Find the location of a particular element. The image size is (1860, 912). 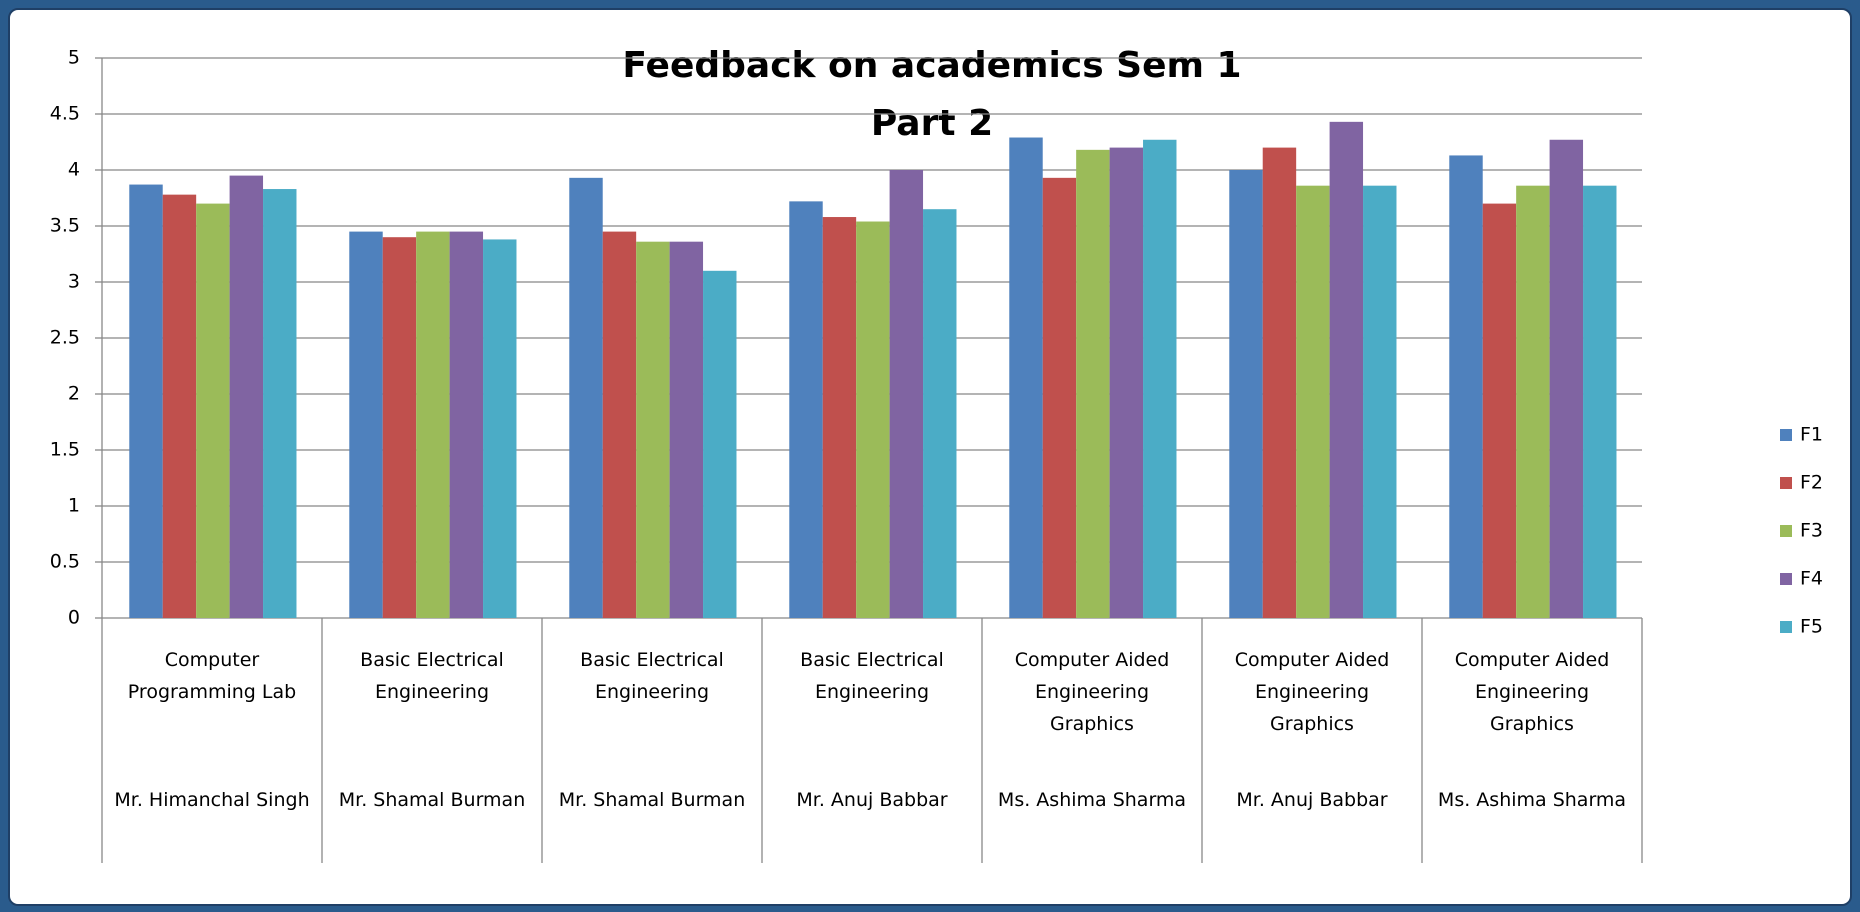

chart-subtitle: Part 2 is located at coordinates (932, 123).